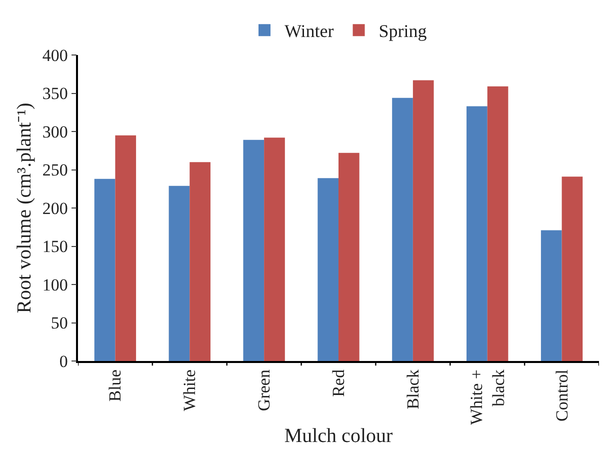  Describe the element at coordinates (55, 170) in the screenshot. I see `y-tick-label: 250` at that location.